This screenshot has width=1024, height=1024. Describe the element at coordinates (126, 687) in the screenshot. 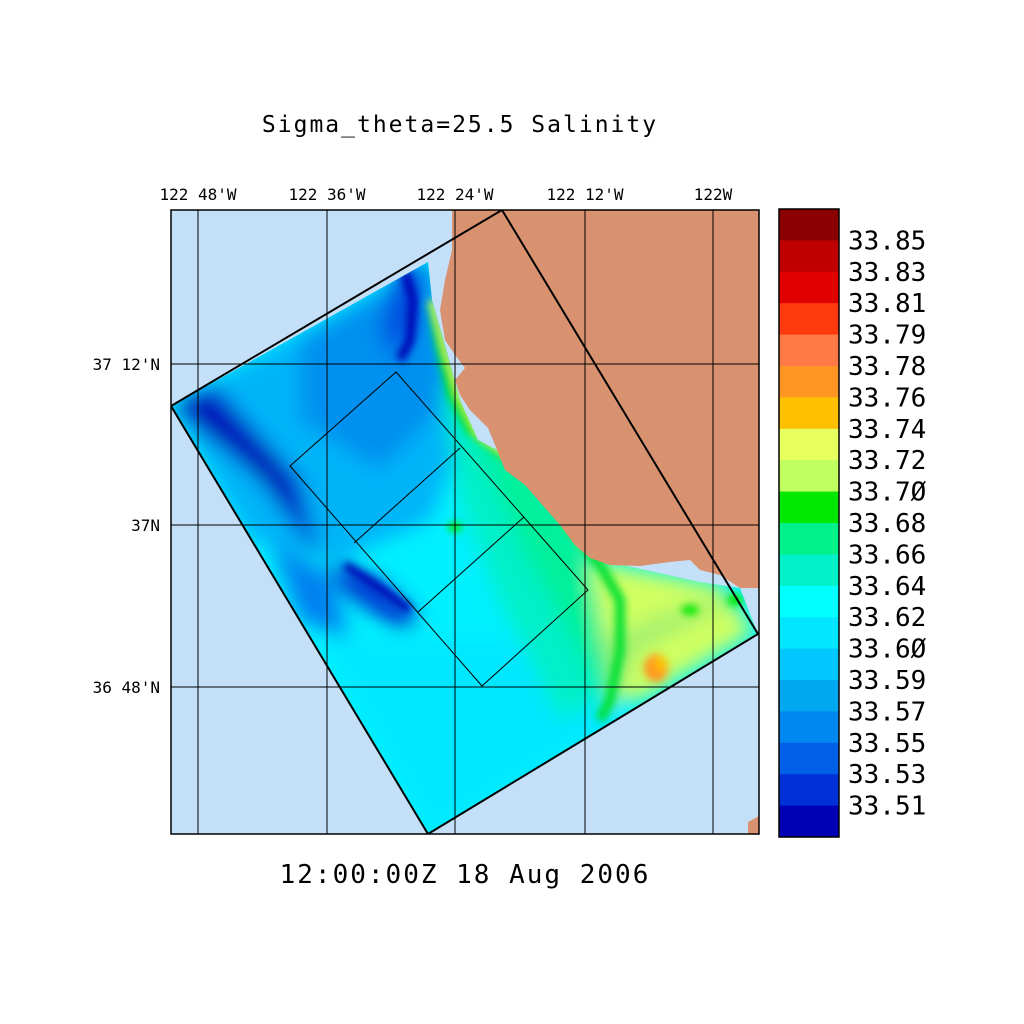

I see `y-tick-label: 36 48'N` at that location.